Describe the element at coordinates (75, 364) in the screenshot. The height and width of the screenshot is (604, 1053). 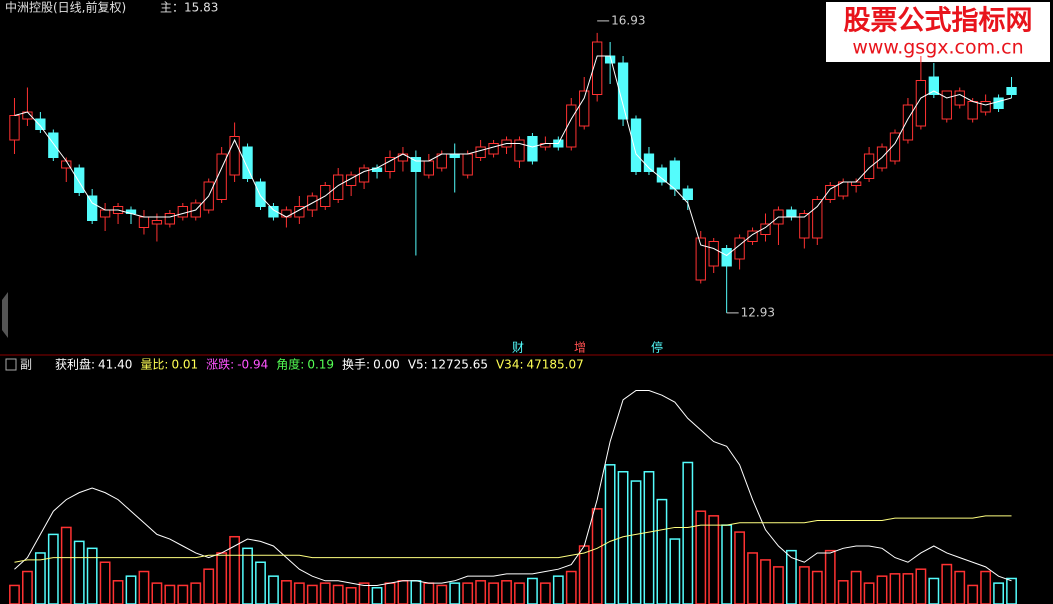
I see `readout-label: 获利盘:` at that location.